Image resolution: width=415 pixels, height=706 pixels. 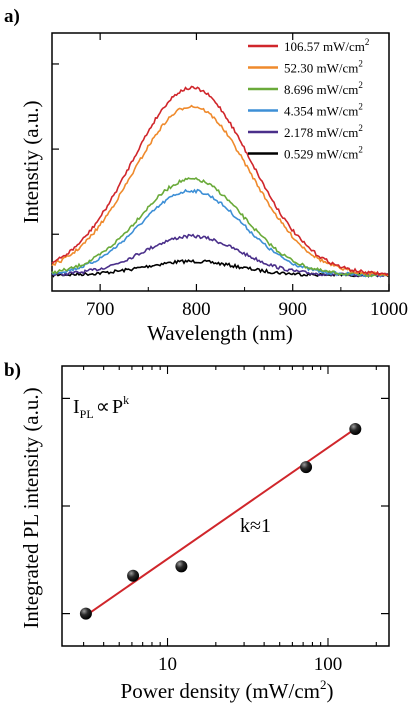 What do you see at coordinates (323, 110) in the screenshot?
I see `panel-a-legend-label: 4.354 mW/cm2` at bounding box center [323, 110].